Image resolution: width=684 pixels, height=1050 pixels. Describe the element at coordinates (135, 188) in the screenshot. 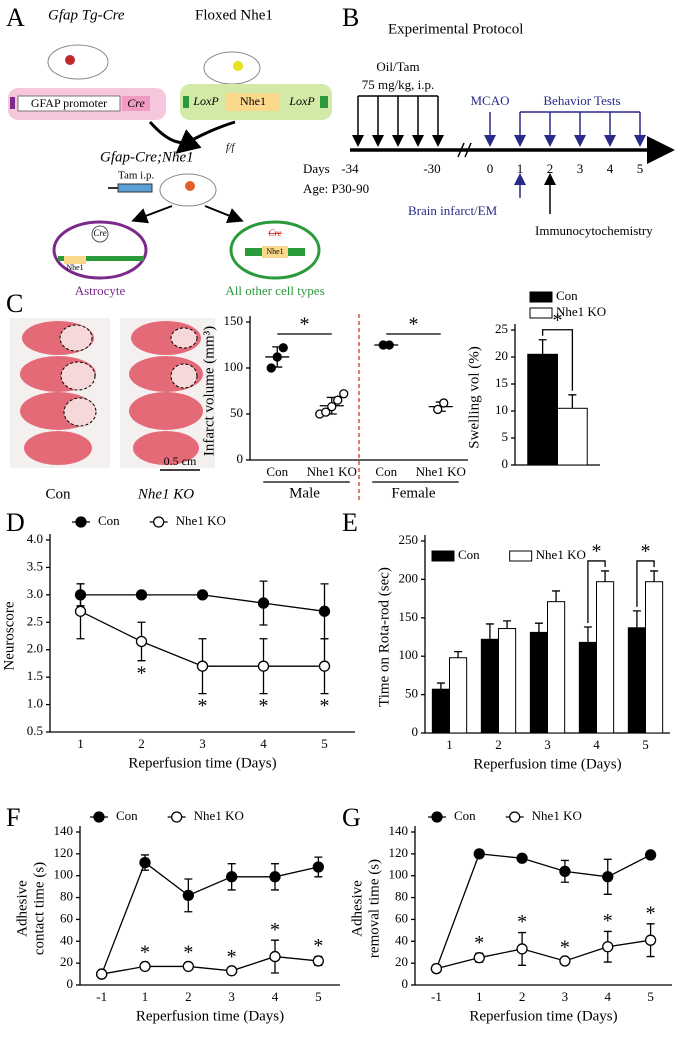

I see `syringe` at that location.